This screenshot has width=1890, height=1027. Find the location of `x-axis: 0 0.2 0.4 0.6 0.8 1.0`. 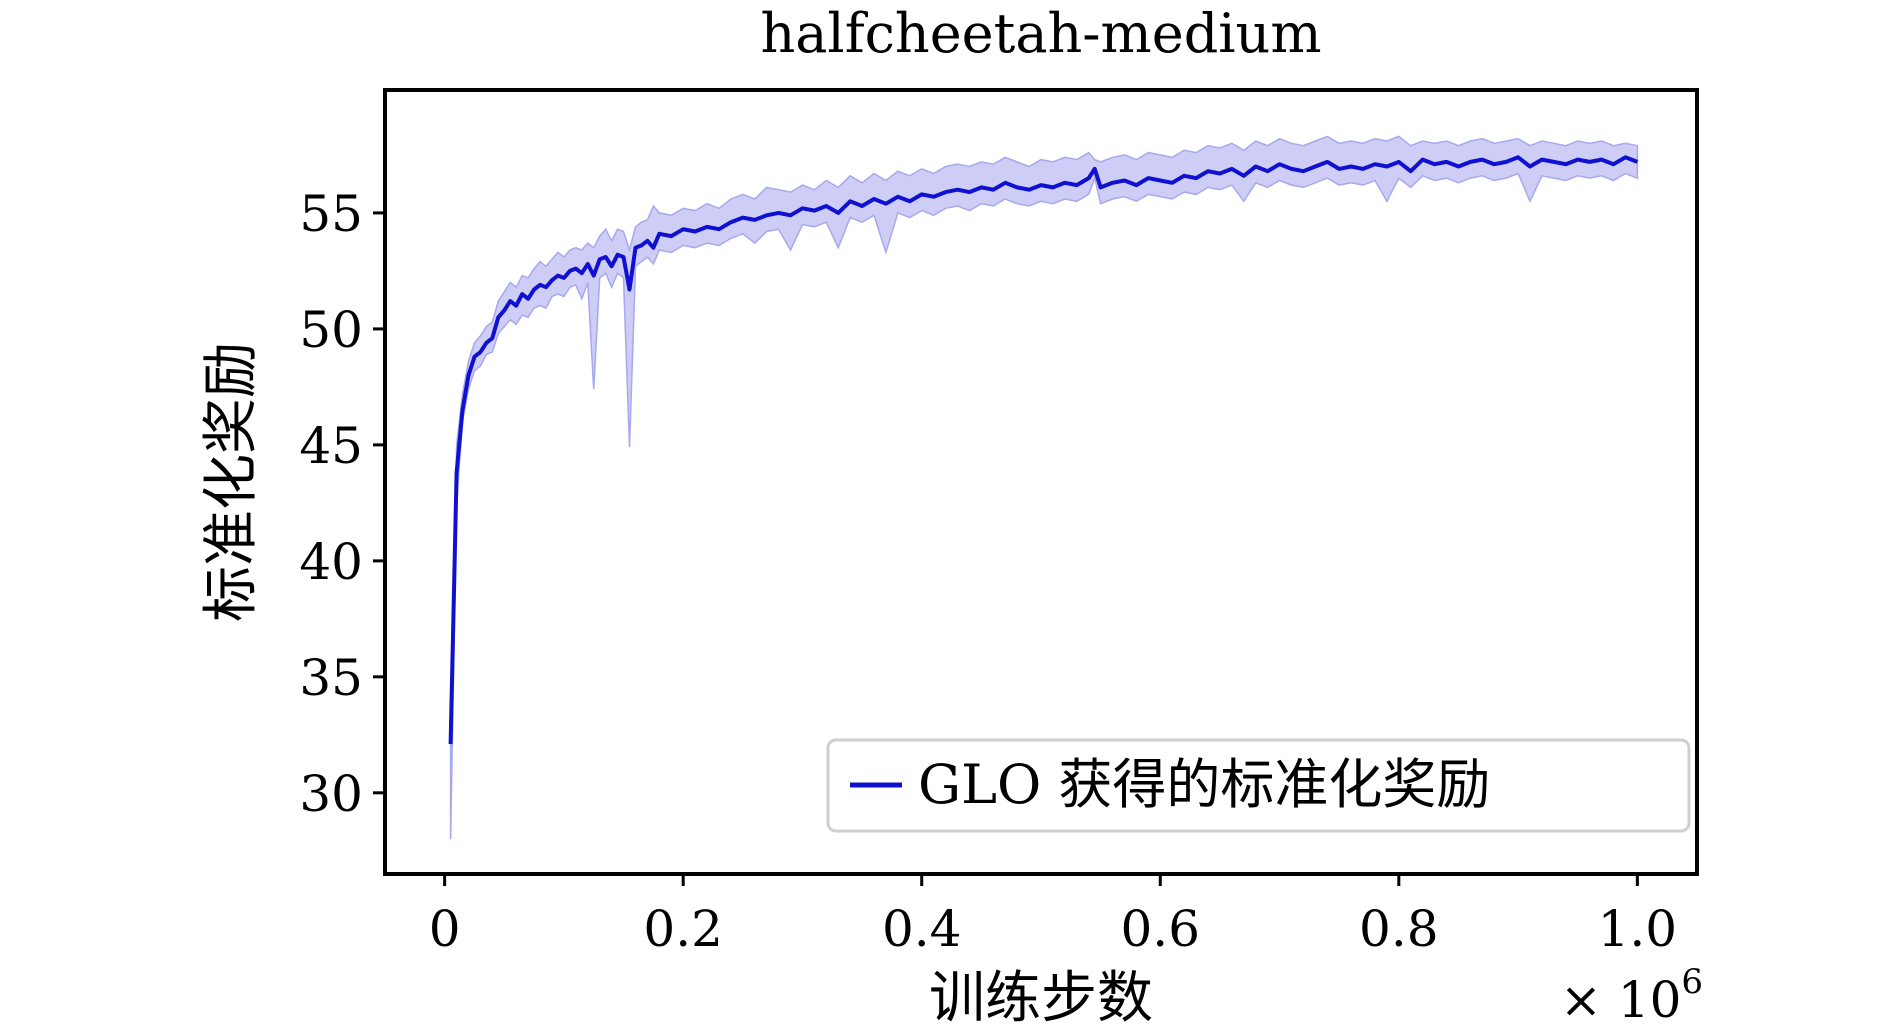

x-axis: 0 0.2 0.4 0.6 0.8 1.0 is located at coordinates (1053, 916).